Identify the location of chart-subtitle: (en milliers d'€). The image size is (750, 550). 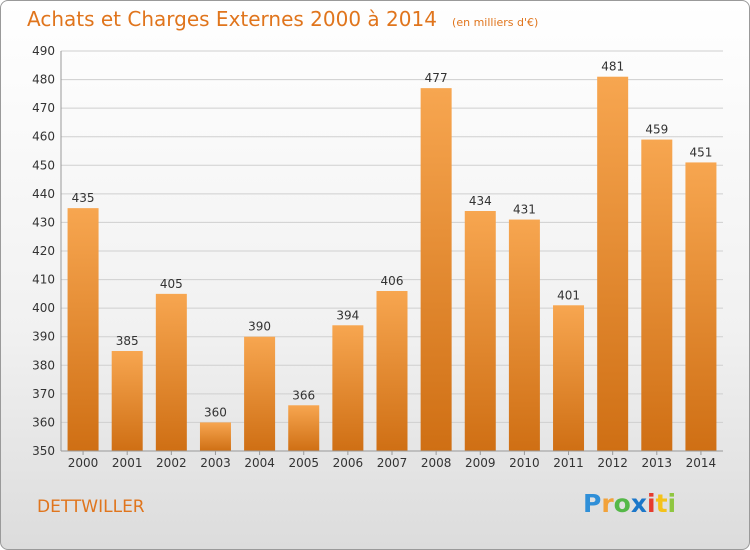
(495, 22).